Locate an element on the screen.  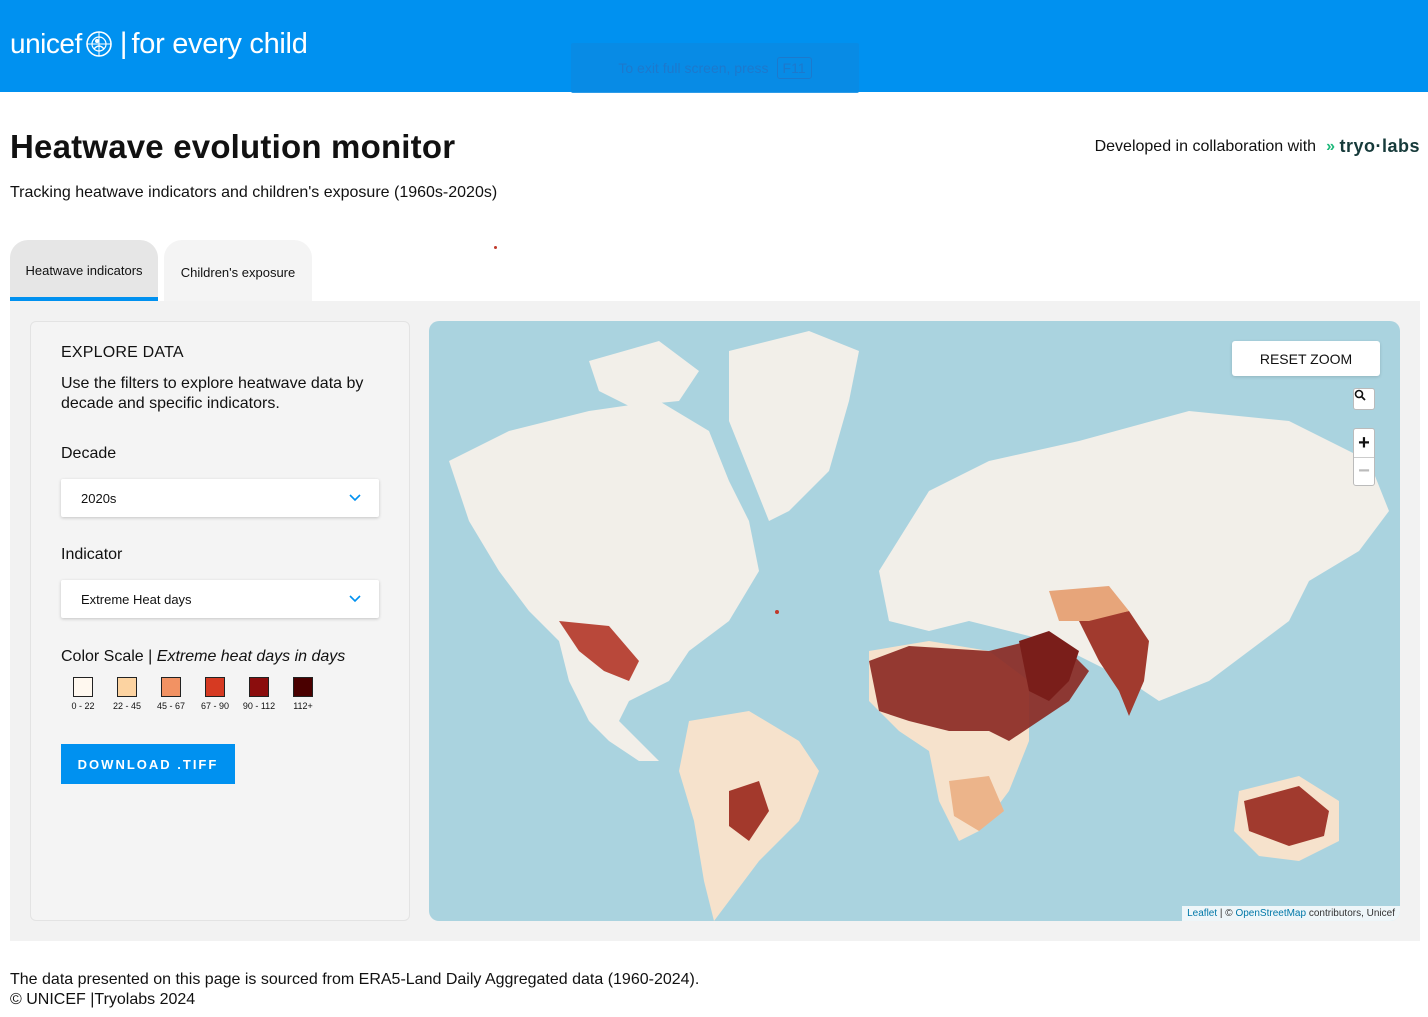
page-title: Heatwave evolution monitor is located at coordinates (233, 146).